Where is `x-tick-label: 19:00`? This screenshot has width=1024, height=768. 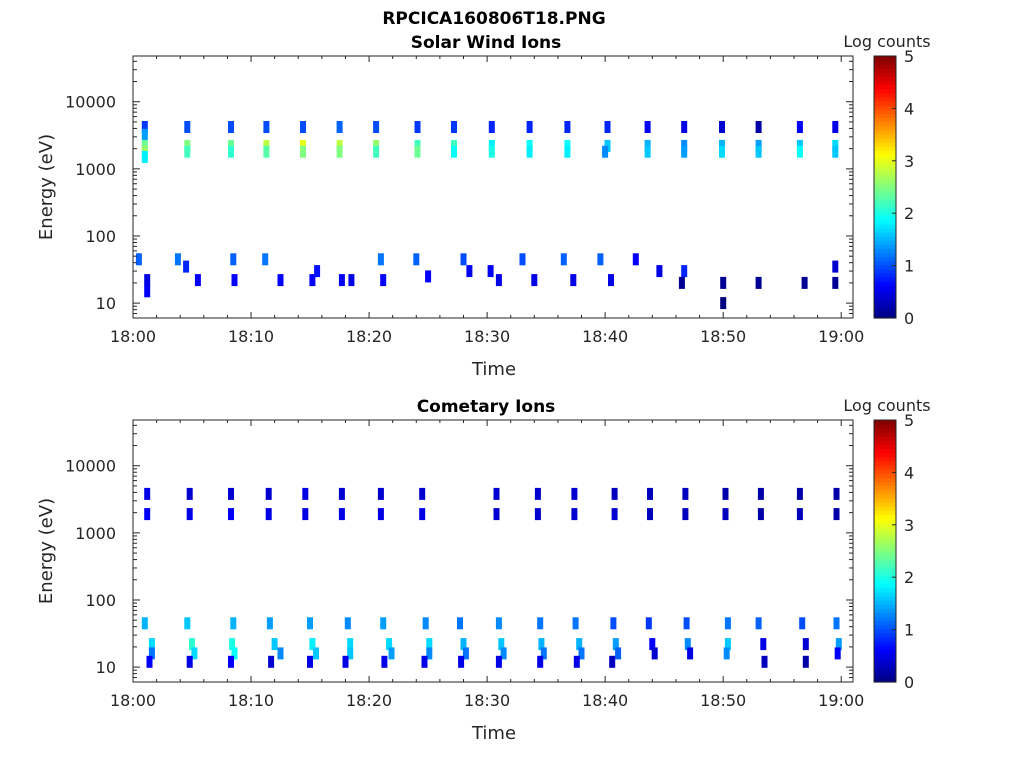 x-tick-label: 19:00 is located at coordinates (841, 700).